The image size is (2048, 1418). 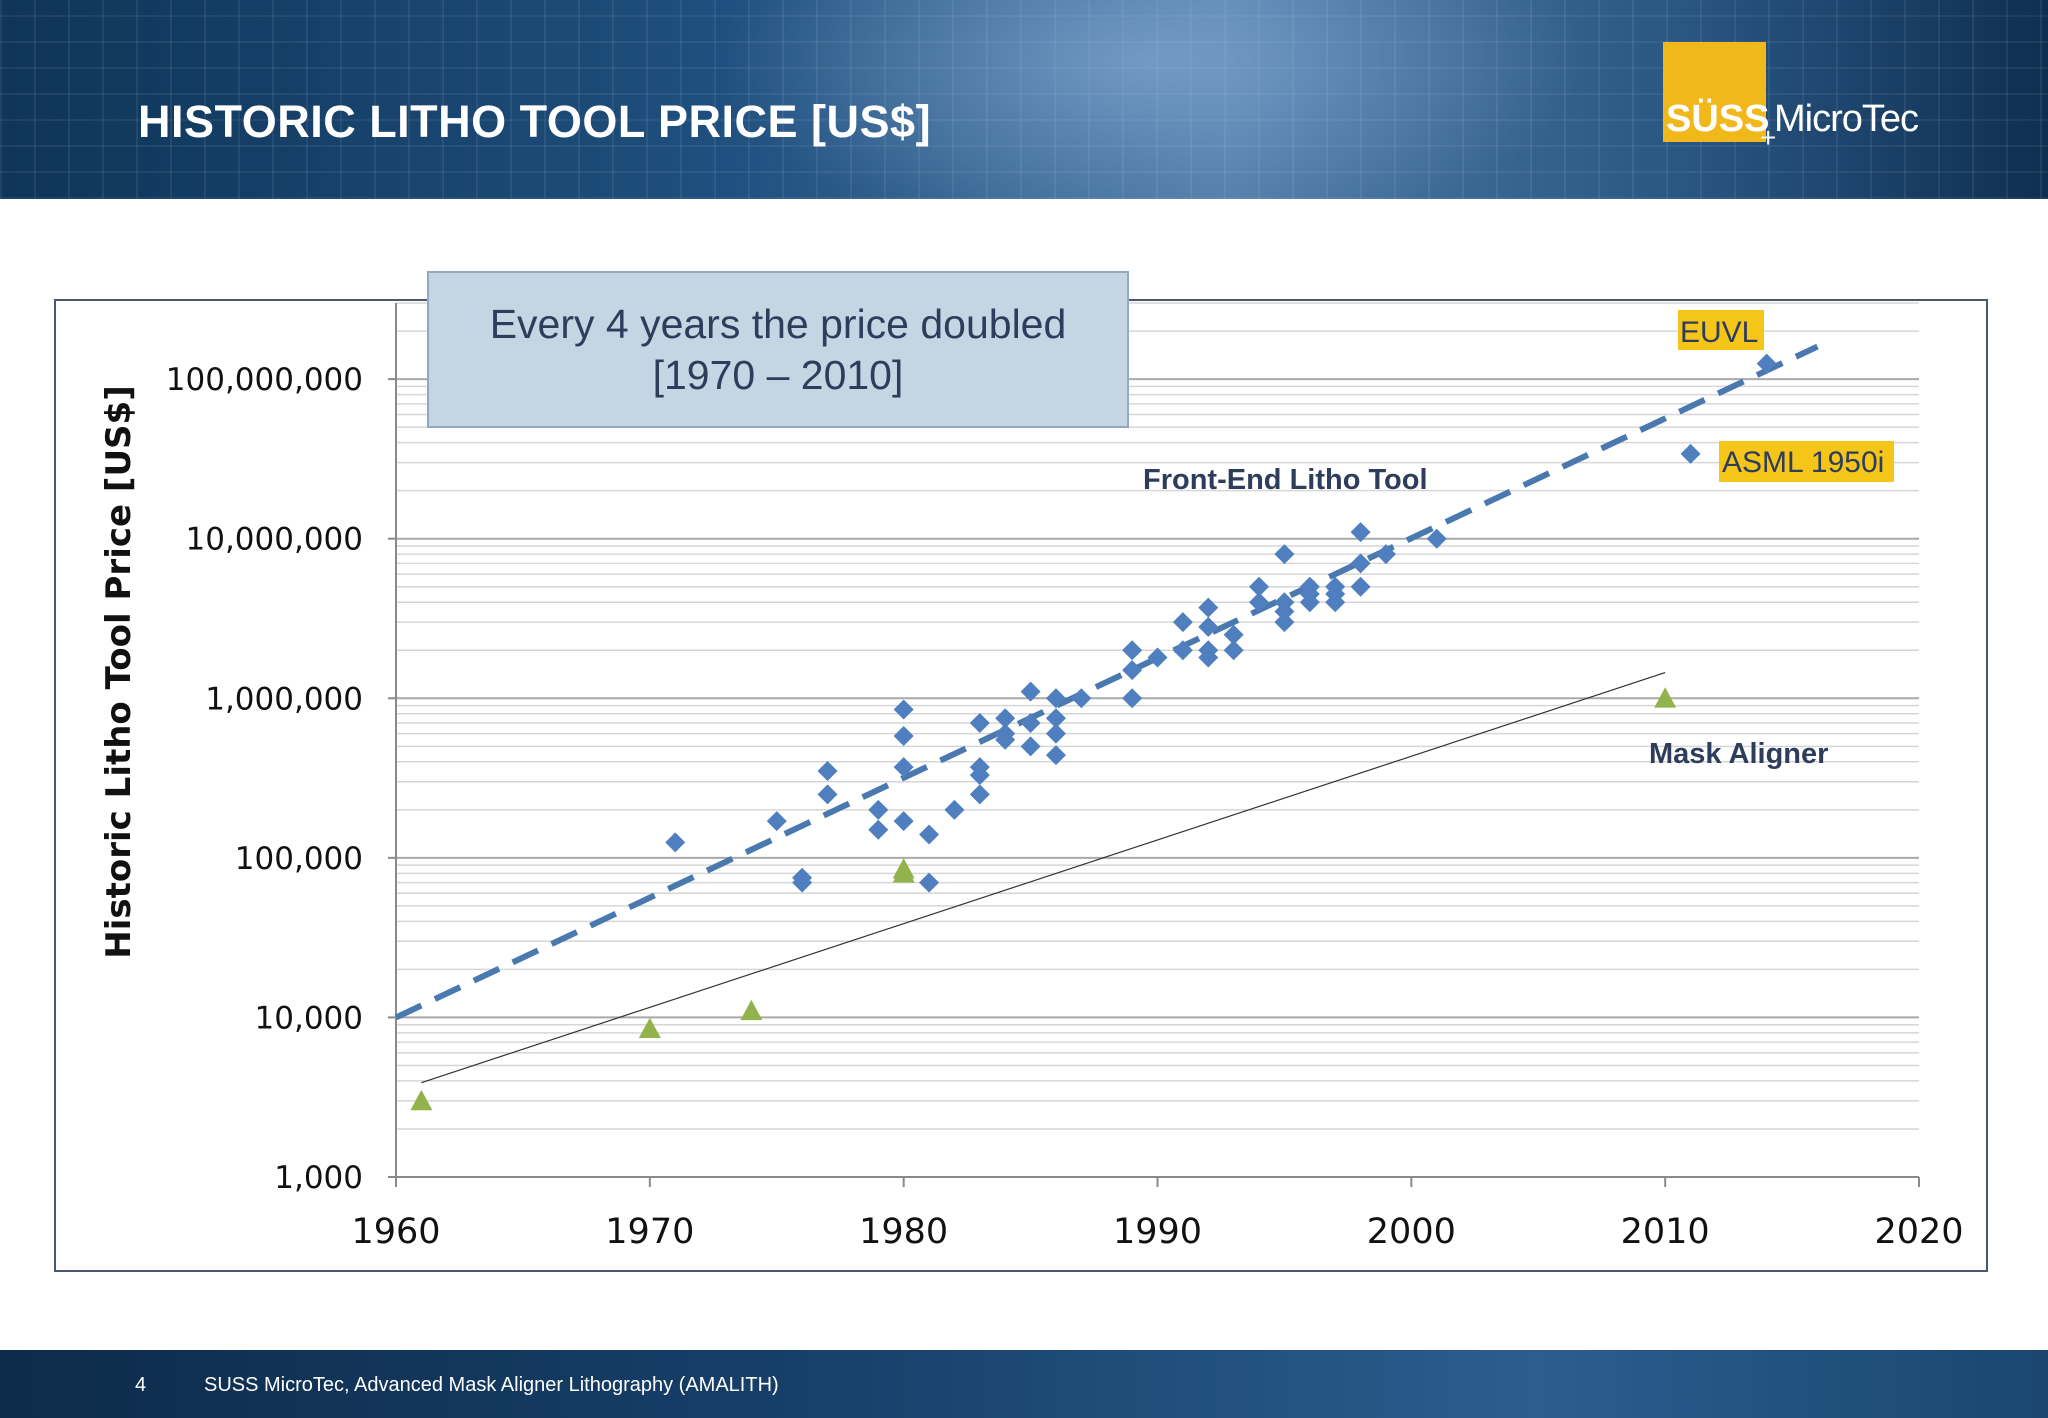 I want to click on callout-line2: [1970 – 2010], so click(x=778, y=375).